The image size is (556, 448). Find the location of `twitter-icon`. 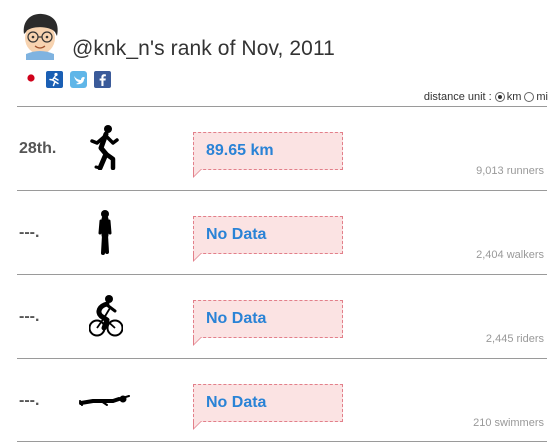

twitter-icon is located at coordinates (78, 79).